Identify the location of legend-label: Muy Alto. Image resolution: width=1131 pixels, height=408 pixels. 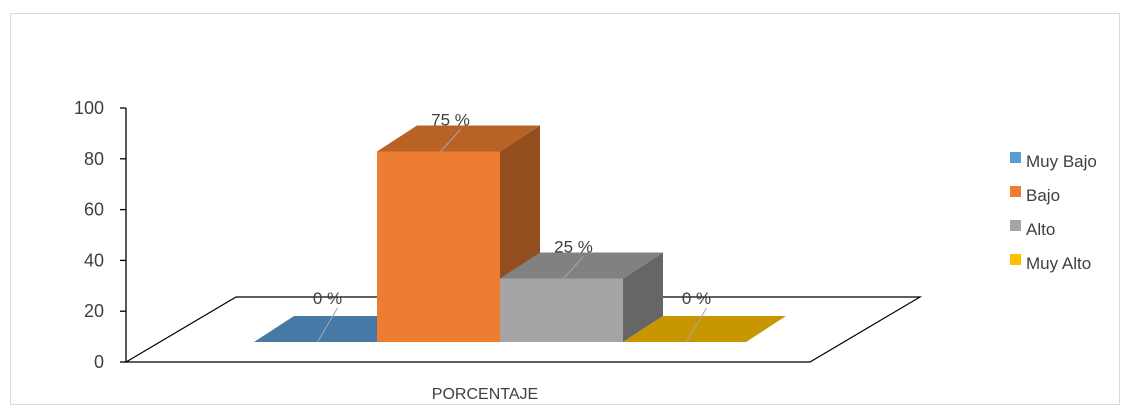
(1058, 263).